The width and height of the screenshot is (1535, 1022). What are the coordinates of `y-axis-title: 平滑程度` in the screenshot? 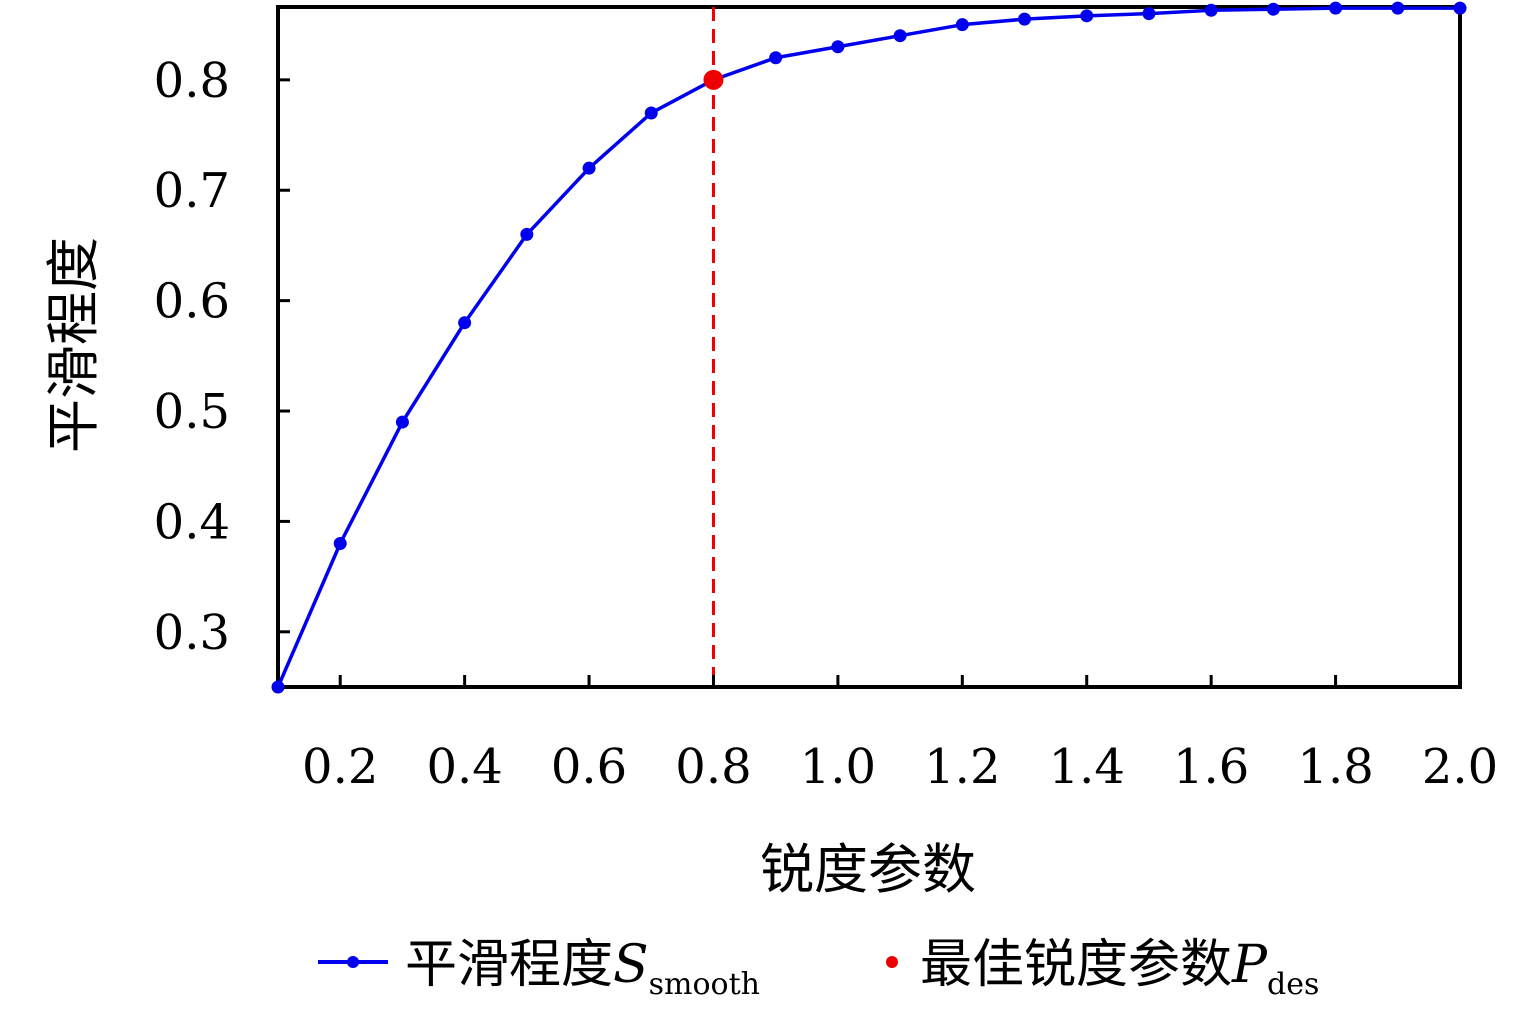 It's located at (73, 345).